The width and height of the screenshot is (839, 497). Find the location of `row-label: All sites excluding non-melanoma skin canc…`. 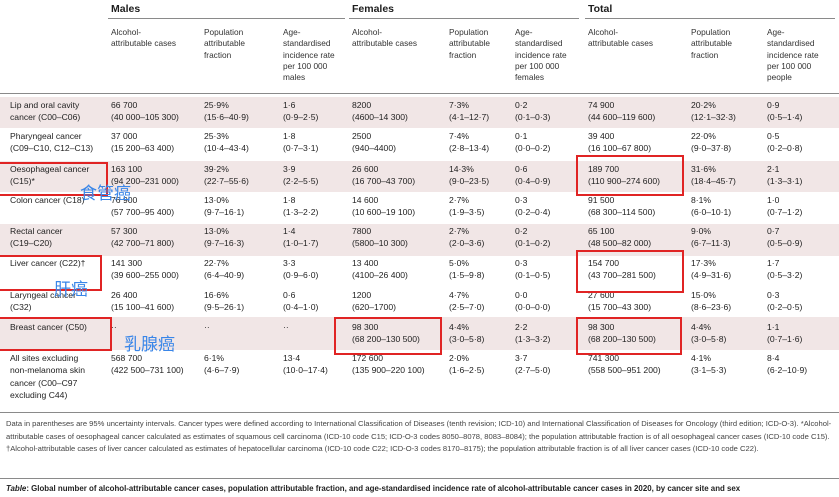

row-label: All sites excluding non-melanoma skin canc… is located at coordinates (47, 377).